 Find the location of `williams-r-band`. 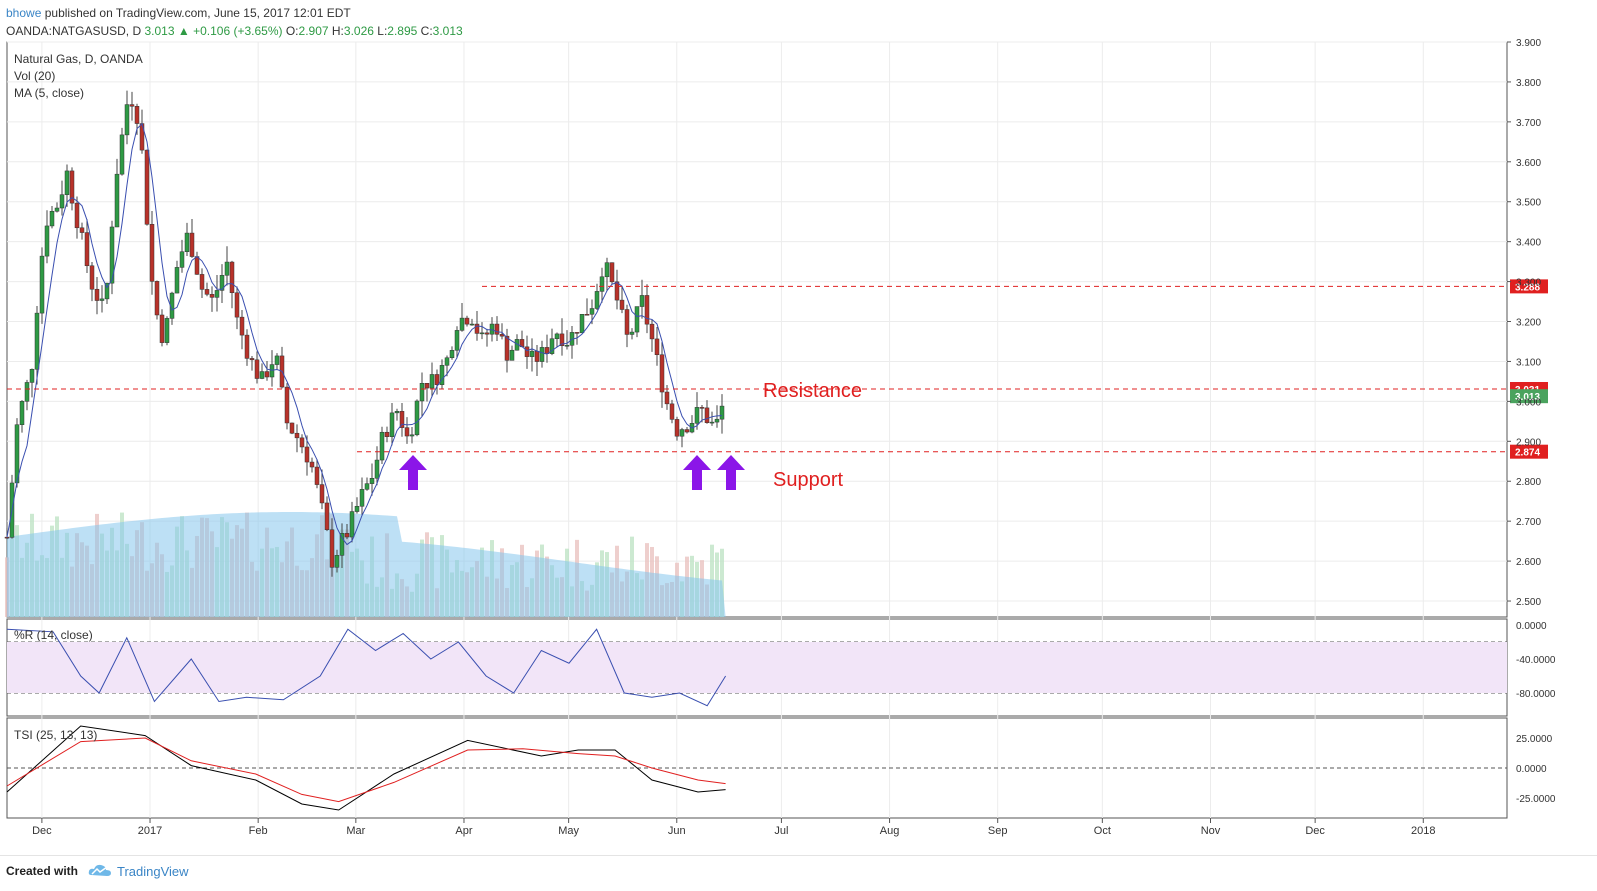

williams-r-band is located at coordinates (757, 667).